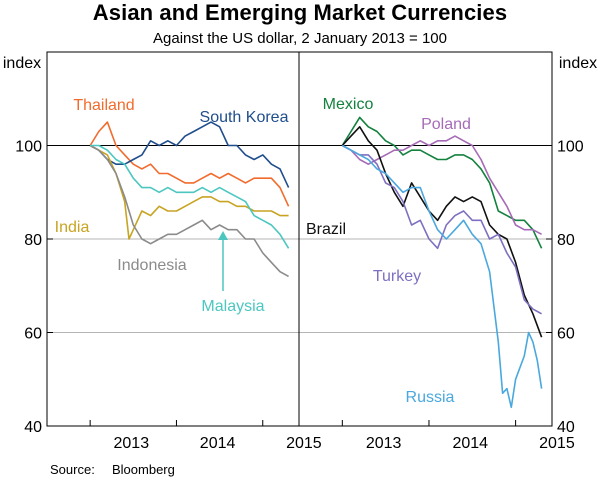  What do you see at coordinates (348, 104) in the screenshot?
I see `series-label-mexico: Mexico` at bounding box center [348, 104].